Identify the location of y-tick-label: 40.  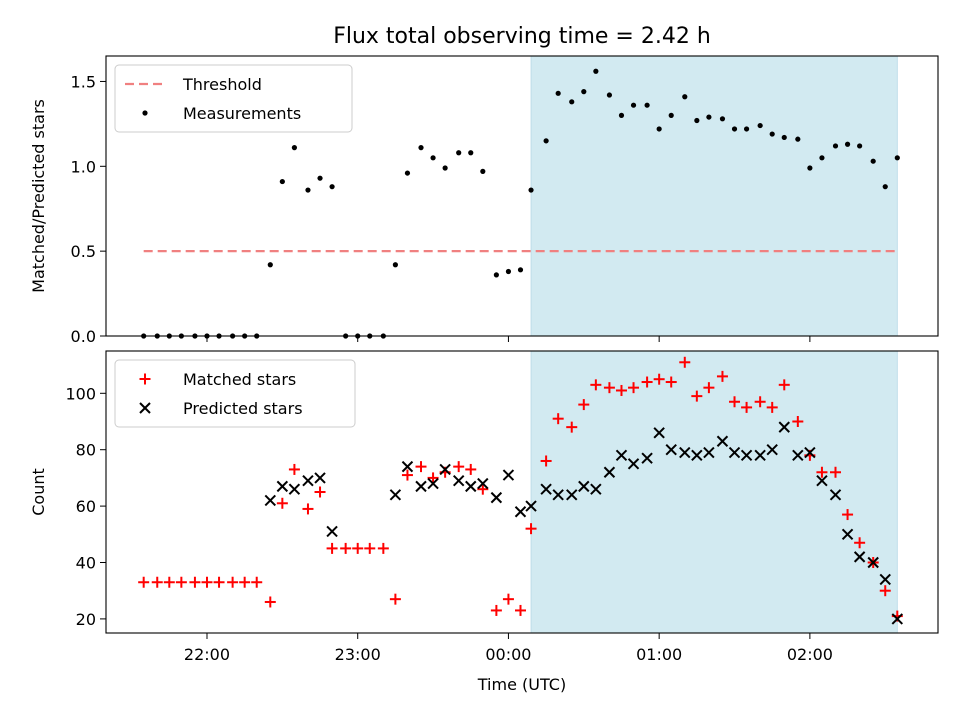
(86, 563).